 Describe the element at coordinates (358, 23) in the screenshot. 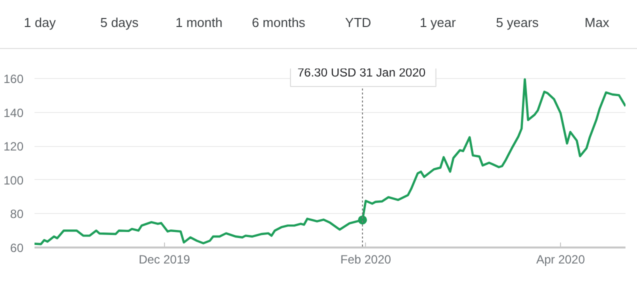

I see `text: YTD` at that location.